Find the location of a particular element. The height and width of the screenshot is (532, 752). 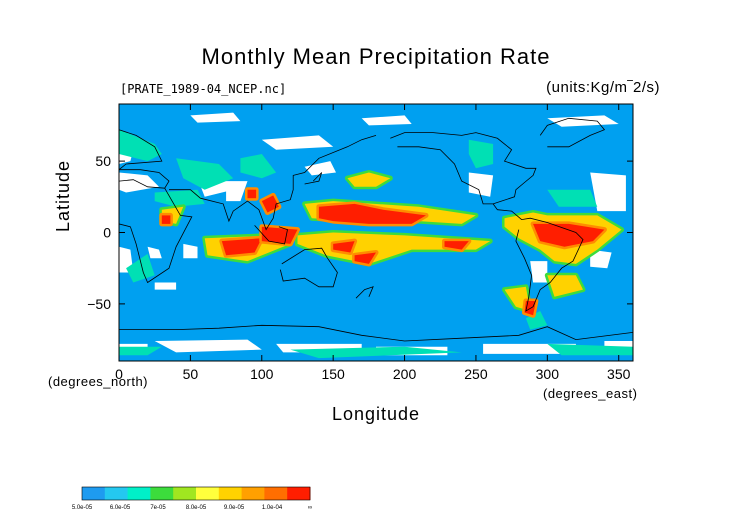

y-tick-label: 0 is located at coordinates (107, 233).